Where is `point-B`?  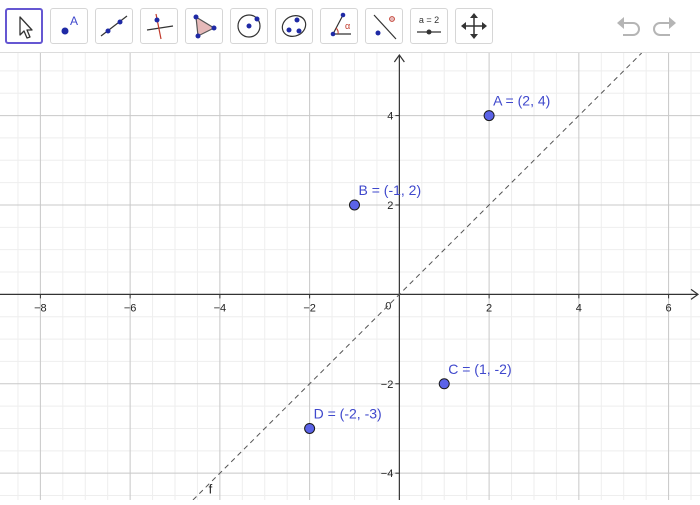
point-B is located at coordinates (354, 205).